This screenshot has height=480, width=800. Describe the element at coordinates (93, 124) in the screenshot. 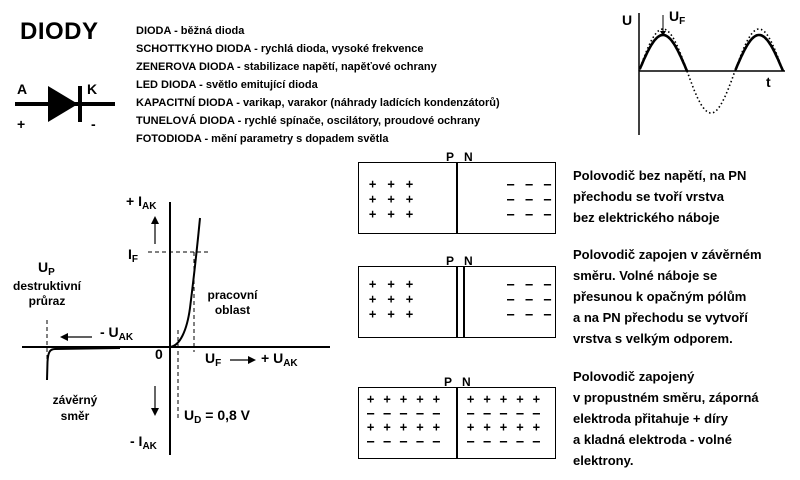

I see `cathode-minus-label: -` at that location.